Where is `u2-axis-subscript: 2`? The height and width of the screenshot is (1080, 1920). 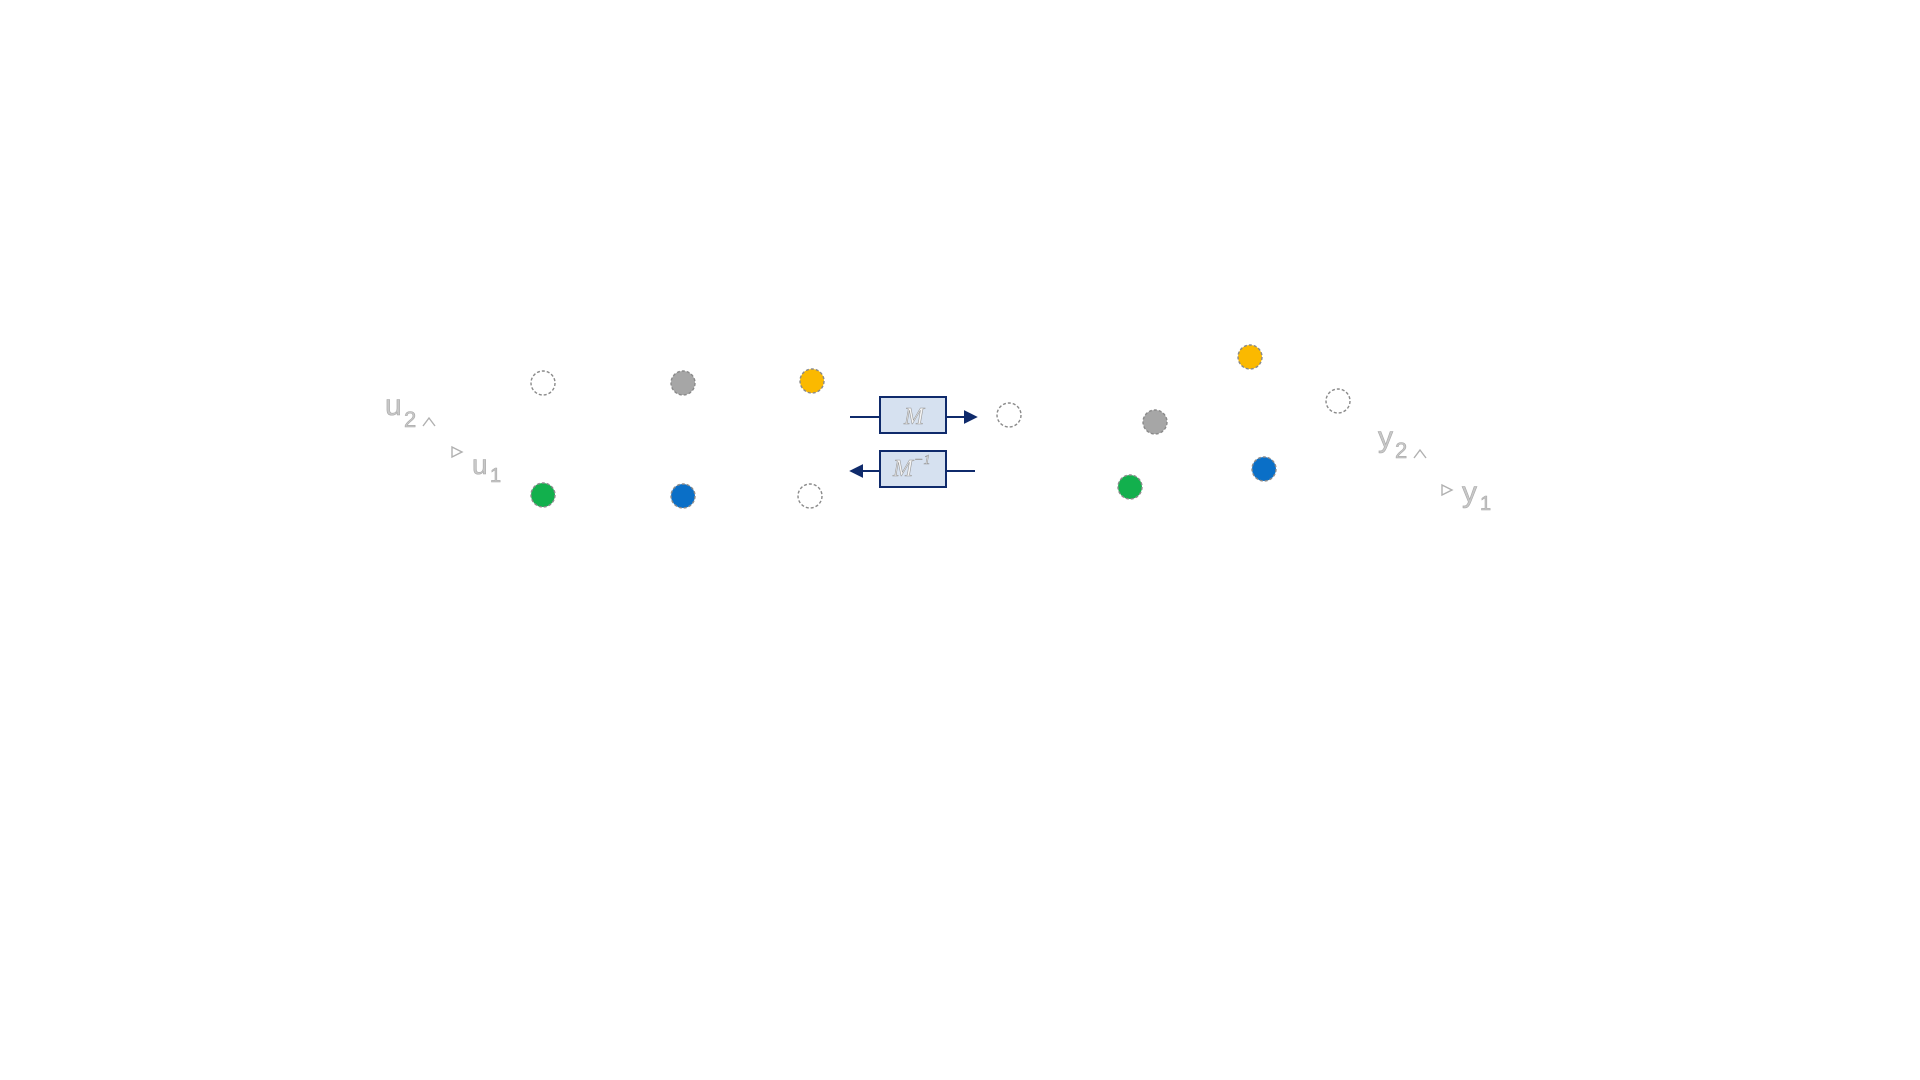 u2-axis-subscript: 2 is located at coordinates (410, 419).